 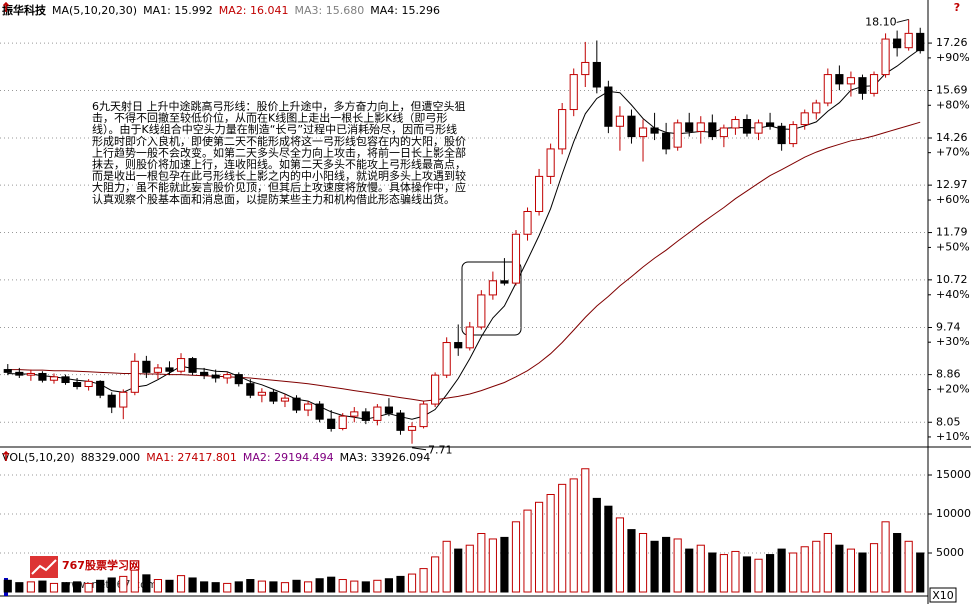 I want to click on y2-tick-label: +40%, so click(x=953, y=294).